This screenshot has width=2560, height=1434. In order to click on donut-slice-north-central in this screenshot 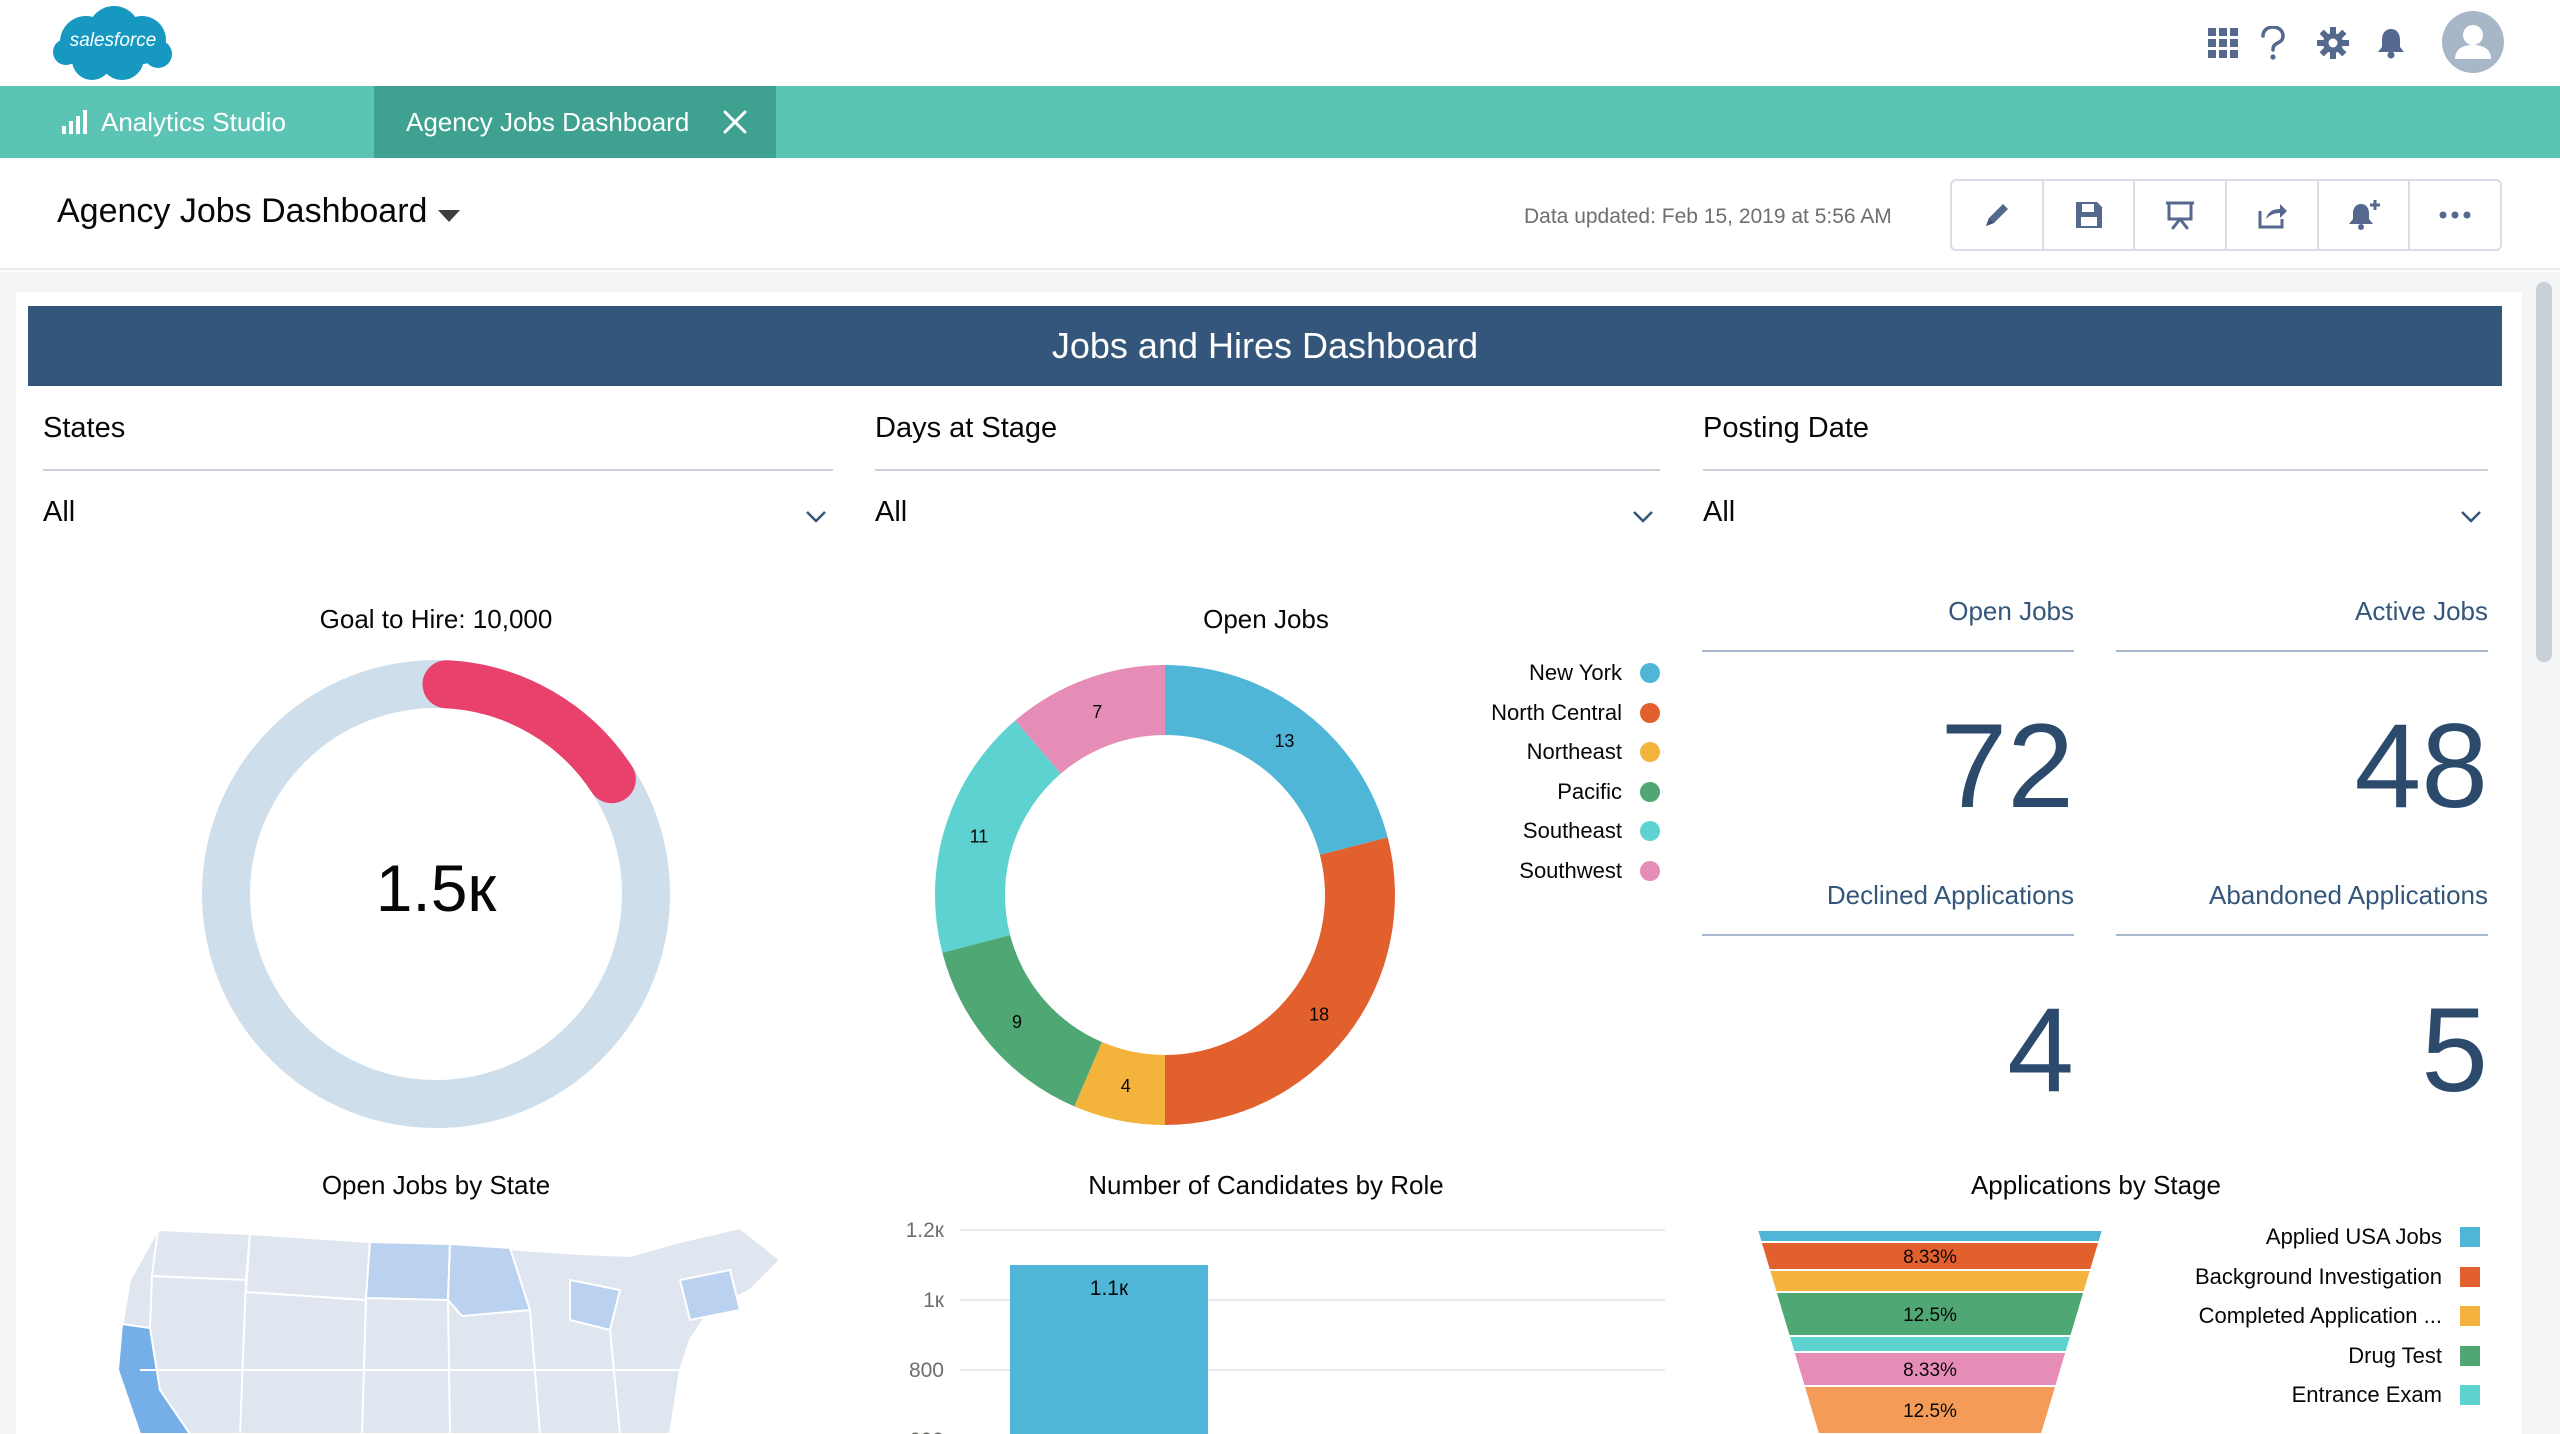, I will do `click(1280, 981)`.